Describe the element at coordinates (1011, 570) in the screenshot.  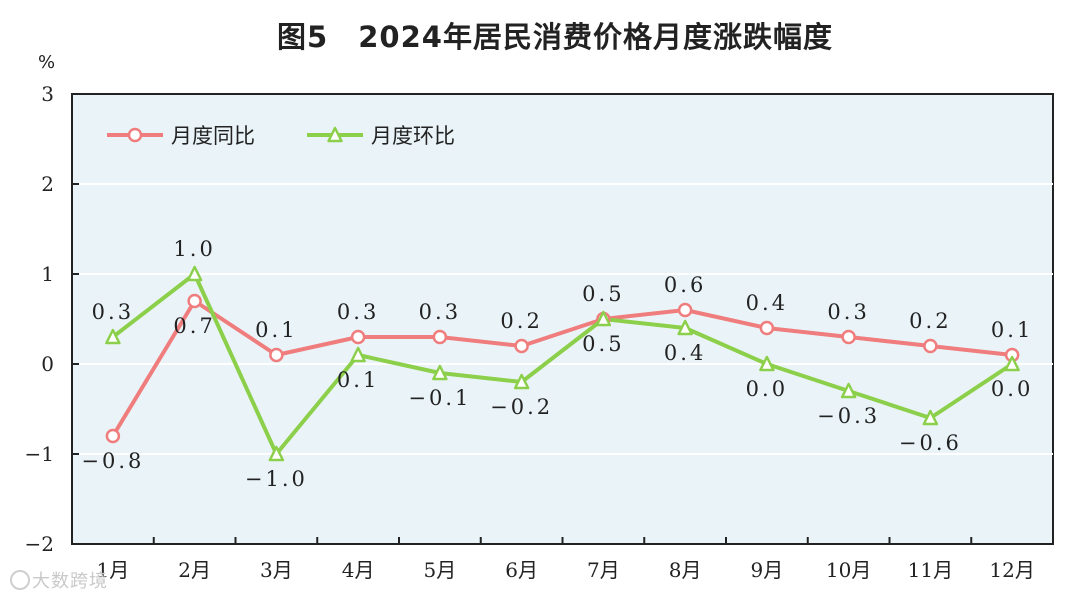
I see `x-tick-label: 12月` at that location.